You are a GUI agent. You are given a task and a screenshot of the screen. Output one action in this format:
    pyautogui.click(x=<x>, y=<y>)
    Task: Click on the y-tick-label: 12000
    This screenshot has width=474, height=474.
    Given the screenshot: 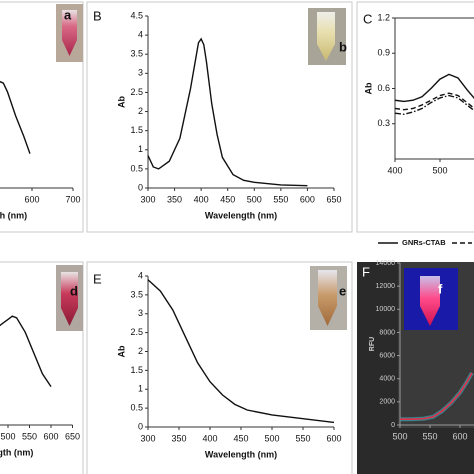 What is the action you would take?
    pyautogui.click(x=386, y=286)
    